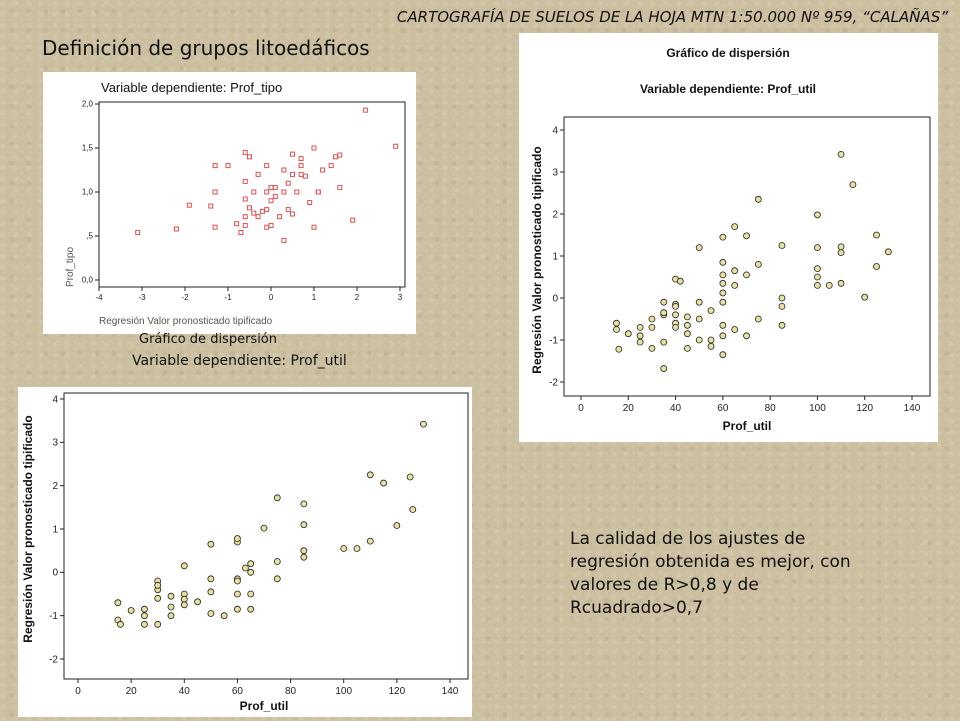  What do you see at coordinates (553, 340) in the screenshot?
I see `y-tick-label: -1` at bounding box center [553, 340].